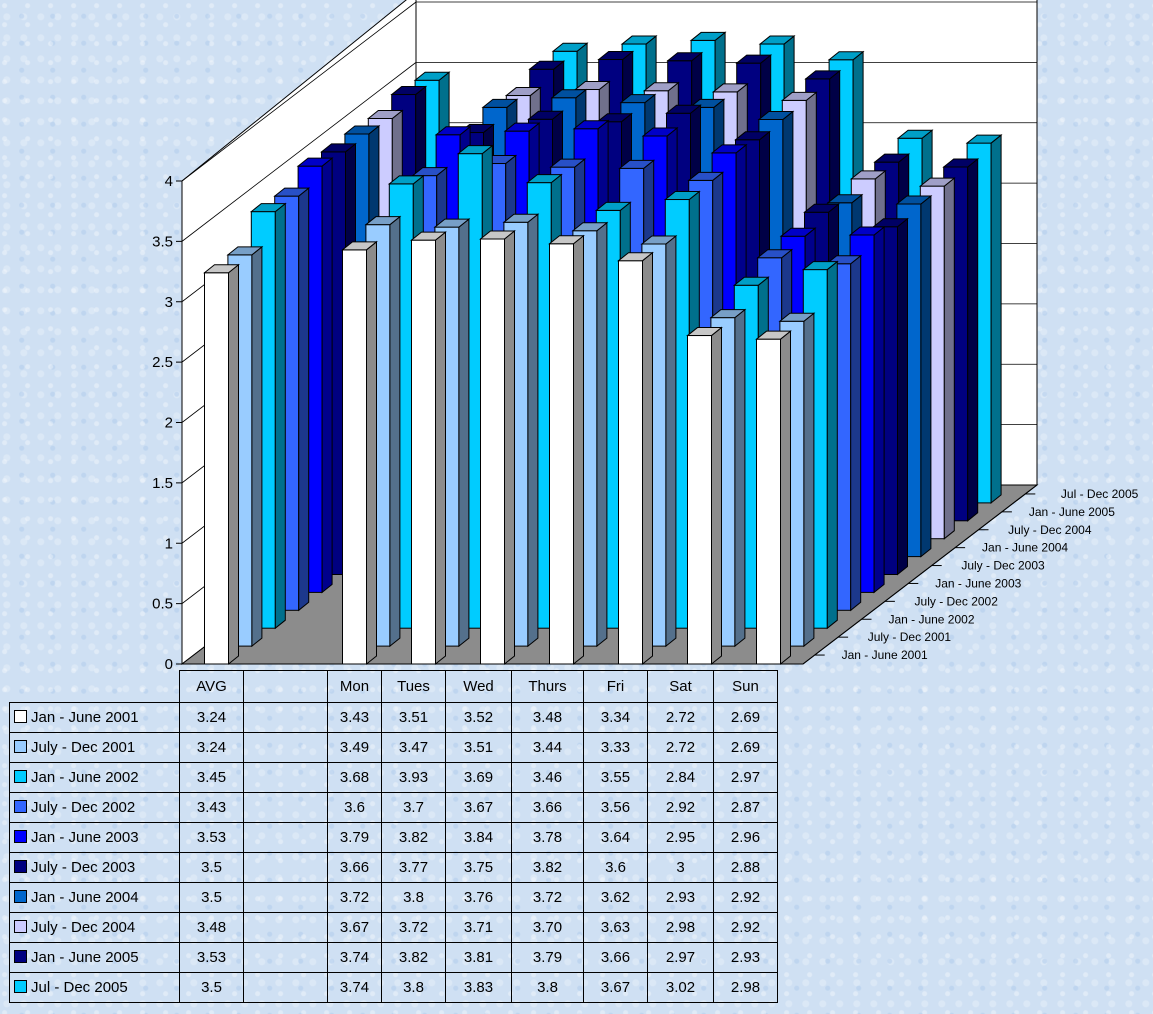 The image size is (1153, 1014). What do you see at coordinates (413, 897) in the screenshot?
I see `table-cell: 3.8` at bounding box center [413, 897].